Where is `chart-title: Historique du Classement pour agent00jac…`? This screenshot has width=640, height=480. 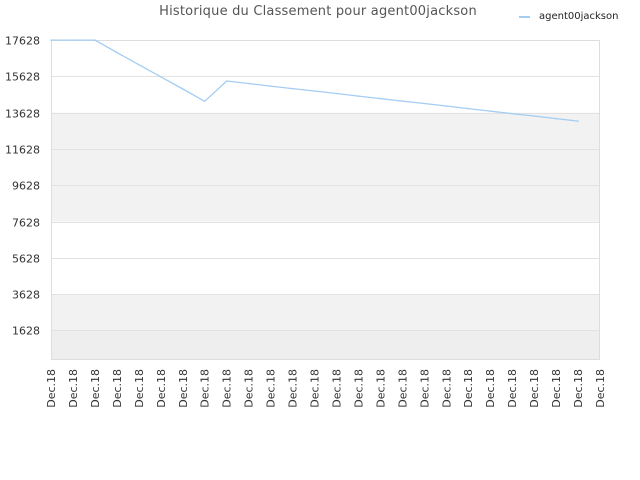 chart-title: Historique du Classement pour agent00jac… is located at coordinates (318, 11).